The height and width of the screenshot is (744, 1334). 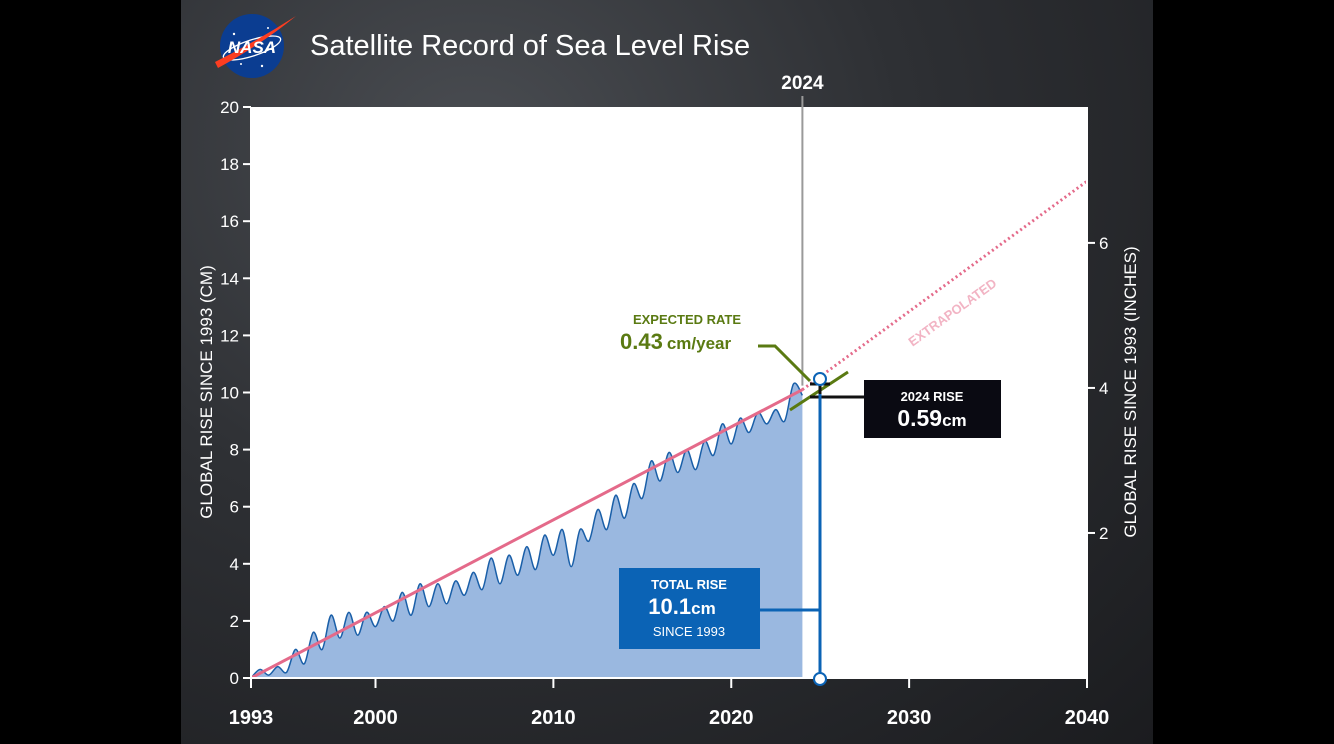 I want to click on rise-2024-value: 0.59cm, so click(x=931, y=418).